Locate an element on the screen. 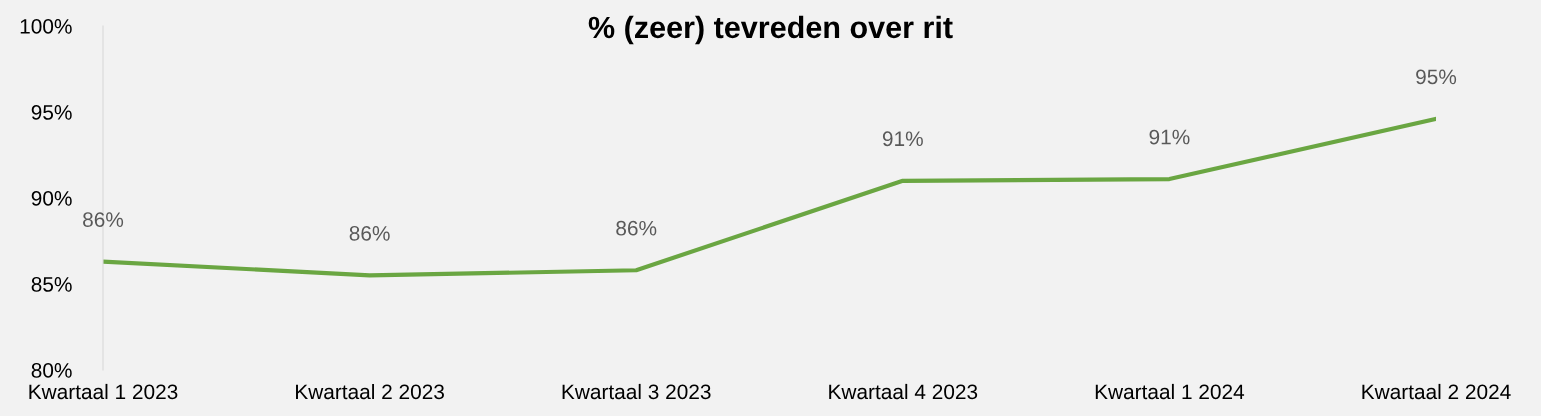  x-tick-label: Kwartaal 2 2024 is located at coordinates (1436, 391).